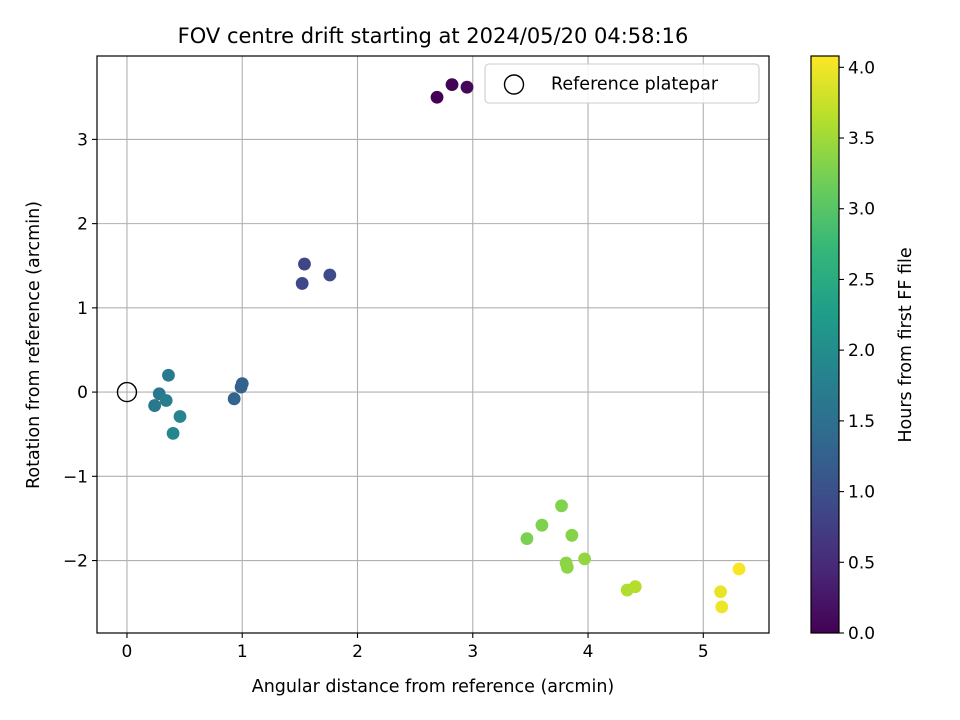 This screenshot has width=960, height=720. What do you see at coordinates (127, 392) in the screenshot?
I see `reference-platepar-marker` at bounding box center [127, 392].